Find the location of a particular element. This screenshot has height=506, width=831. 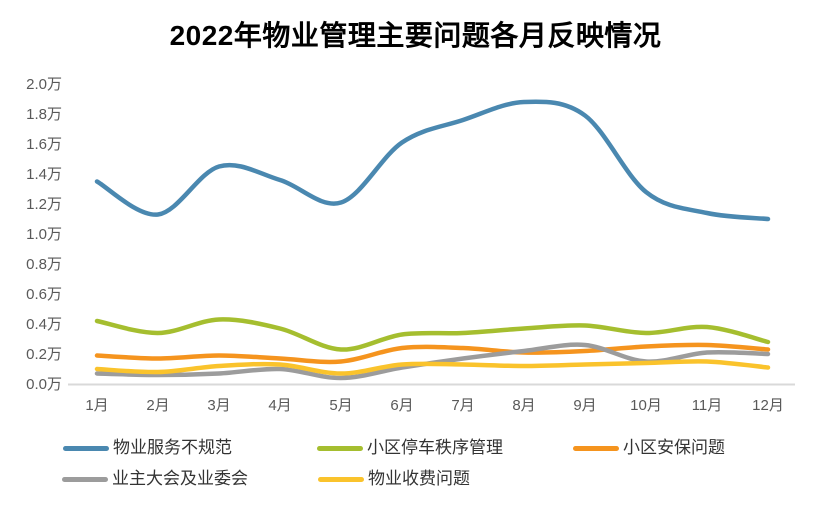

x-axis-tick-label: 2月 is located at coordinates (157, 405).